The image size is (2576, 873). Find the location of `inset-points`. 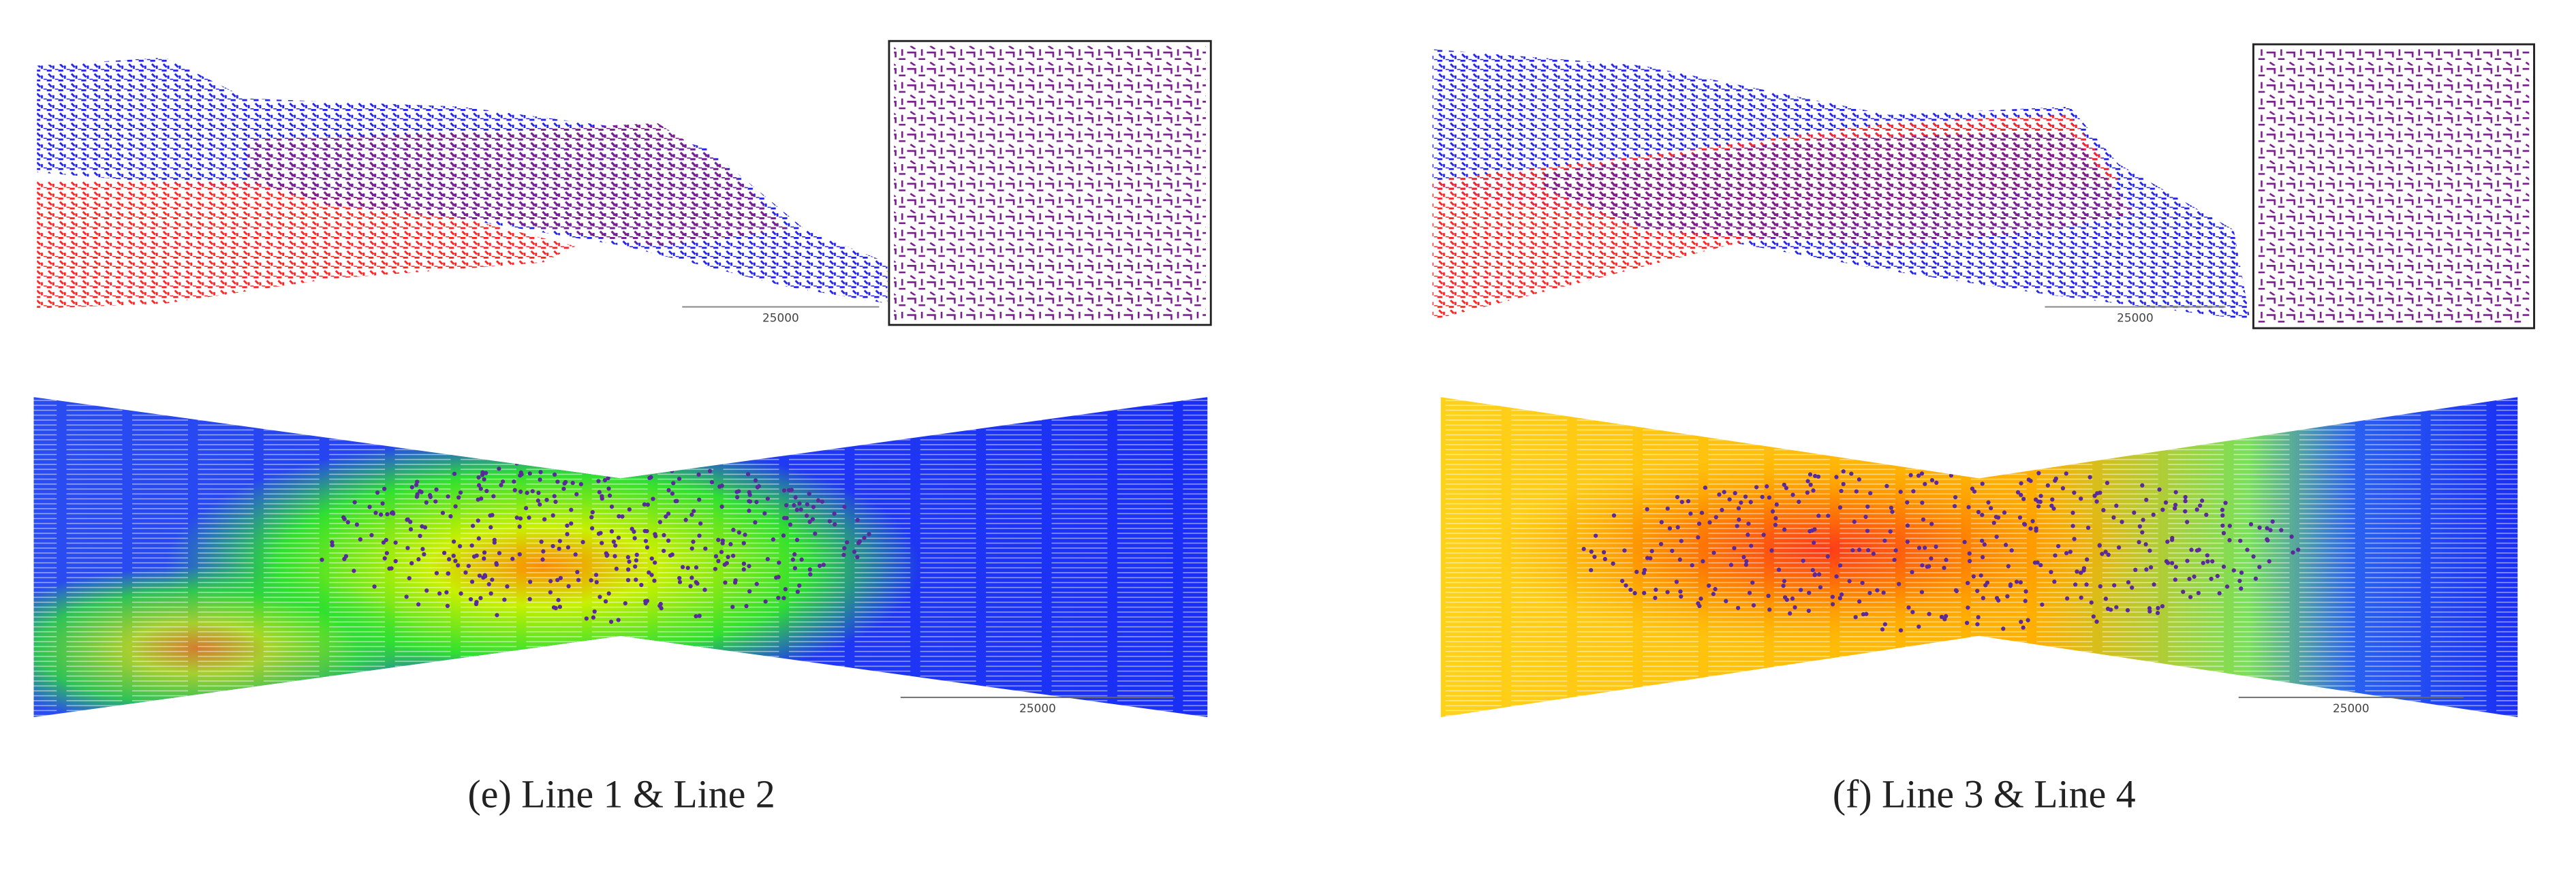

inset-points is located at coordinates (2394, 186).